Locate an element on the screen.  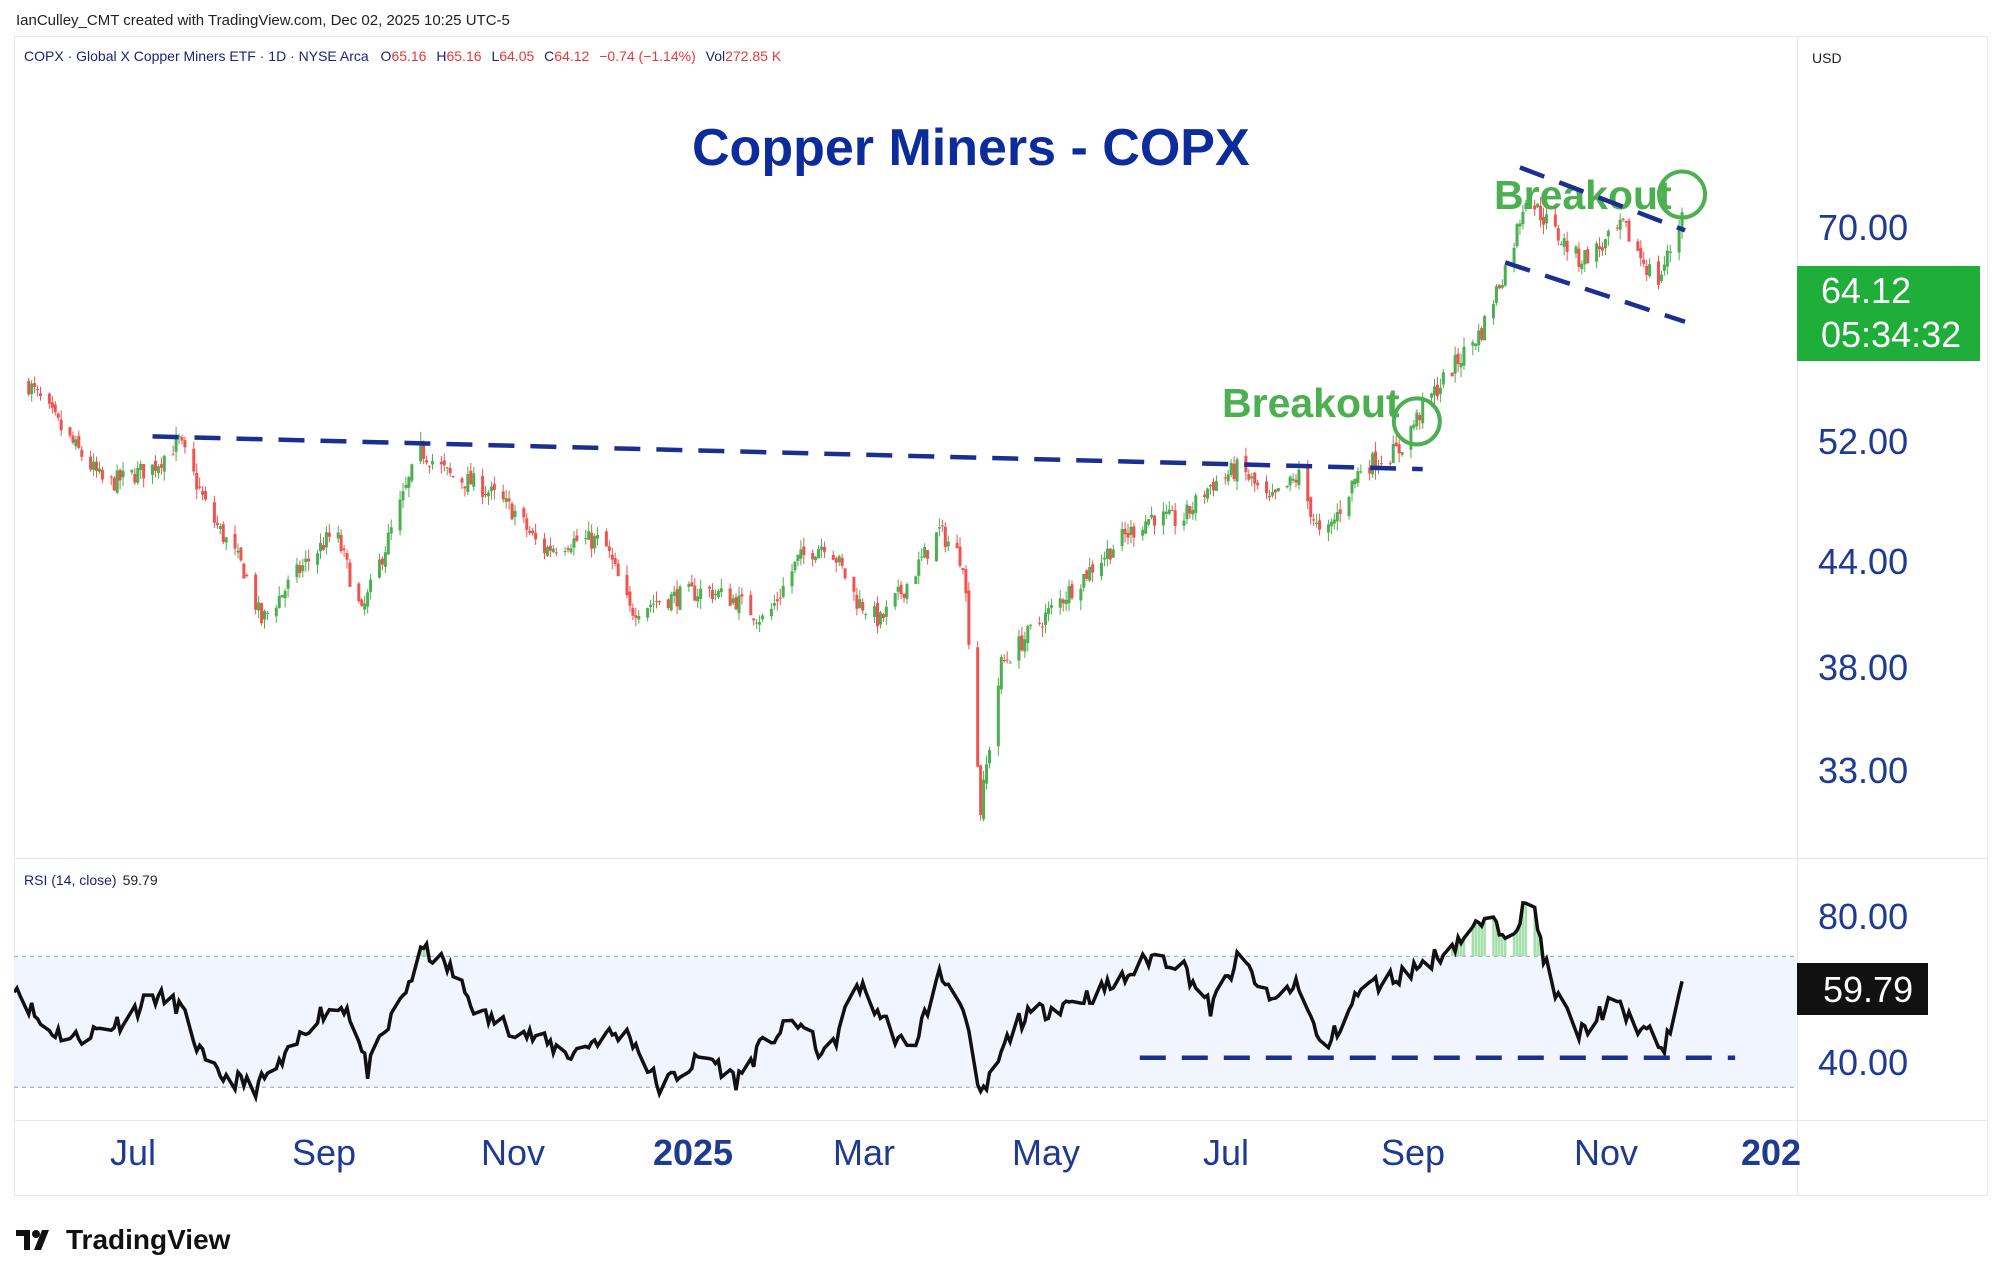
breakout-annotation-upper: Breakout is located at coordinates (1583, 195).